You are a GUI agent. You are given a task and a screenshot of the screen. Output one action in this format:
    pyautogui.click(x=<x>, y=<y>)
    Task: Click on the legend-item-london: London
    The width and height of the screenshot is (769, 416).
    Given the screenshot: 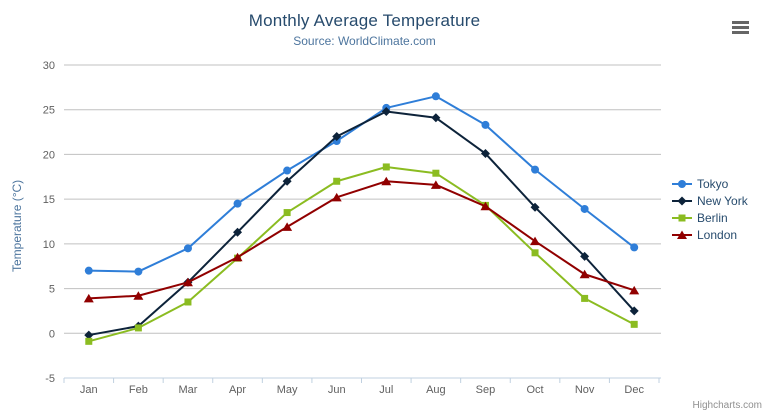 What is the action you would take?
    pyautogui.click(x=710, y=234)
    